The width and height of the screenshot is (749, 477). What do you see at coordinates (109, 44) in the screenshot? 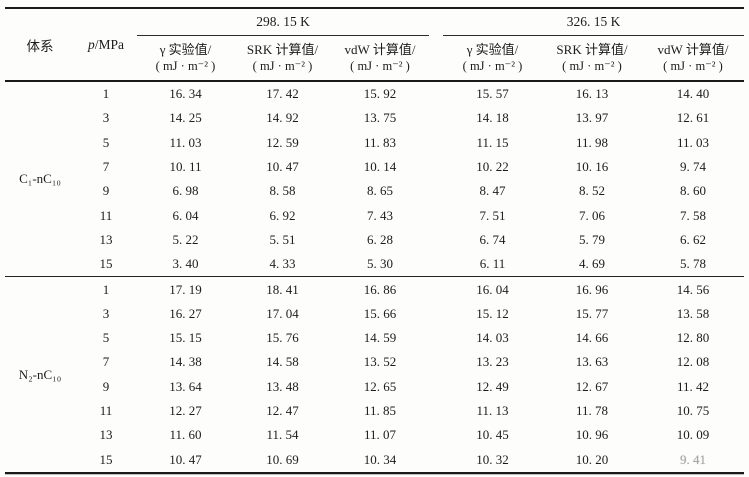
I see `pressure-unit: /MPa` at bounding box center [109, 44].